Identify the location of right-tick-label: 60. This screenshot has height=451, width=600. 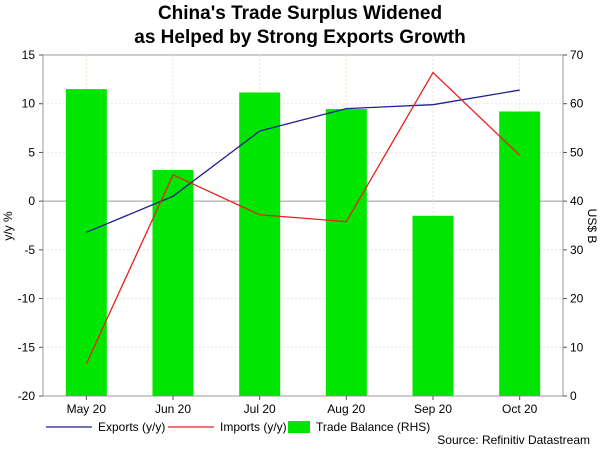
(577, 104).